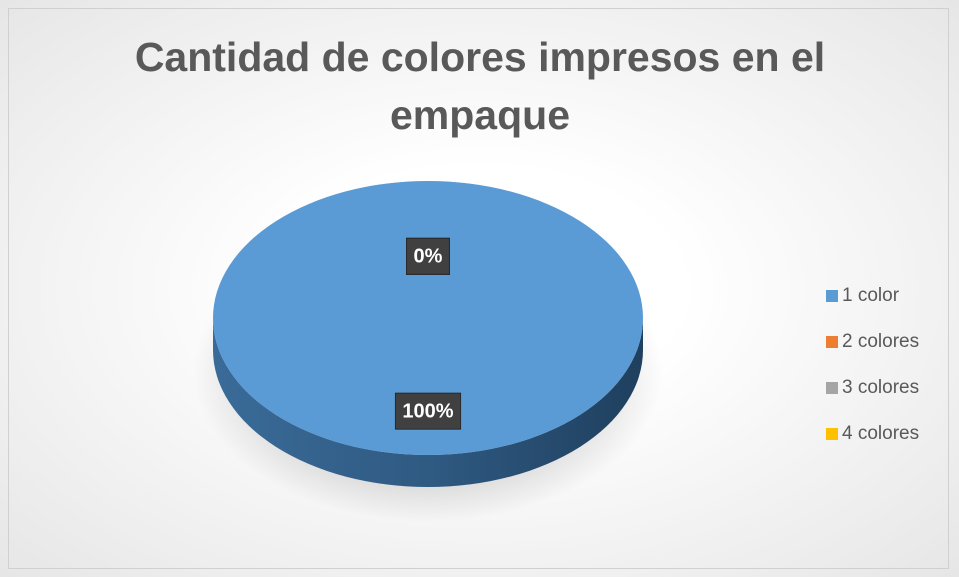 The width and height of the screenshot is (959, 577). I want to click on pie-side, so click(428, 402).